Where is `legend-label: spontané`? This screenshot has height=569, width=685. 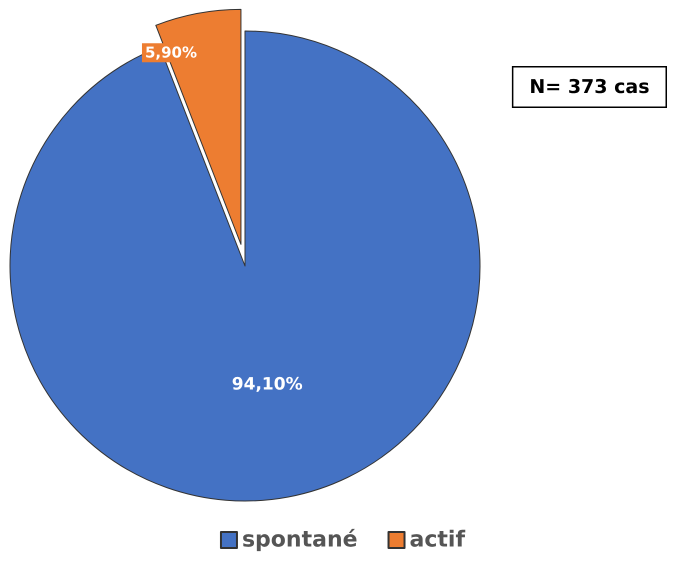 legend-label: spontané is located at coordinates (300, 540).